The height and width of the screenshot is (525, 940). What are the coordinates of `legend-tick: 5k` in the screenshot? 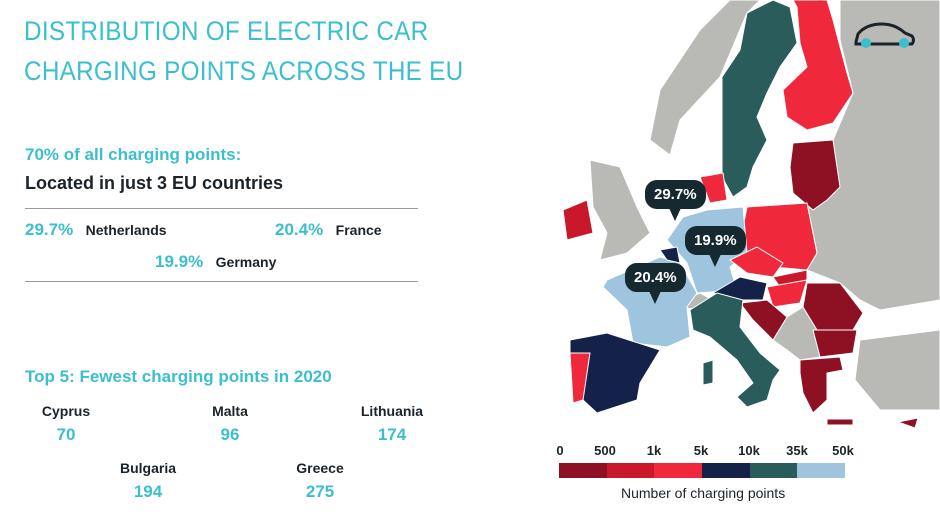 It's located at (701, 450).